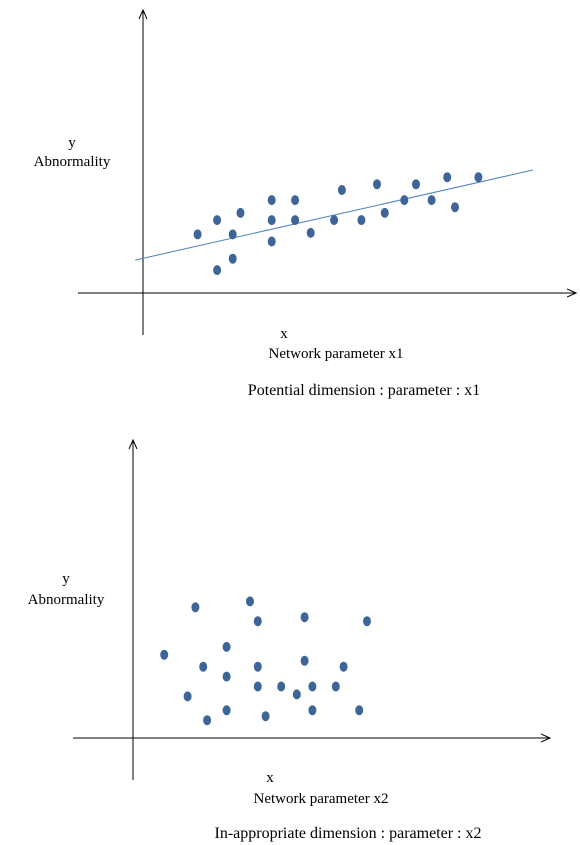  I want to click on chart-1-points, so click(338, 224).